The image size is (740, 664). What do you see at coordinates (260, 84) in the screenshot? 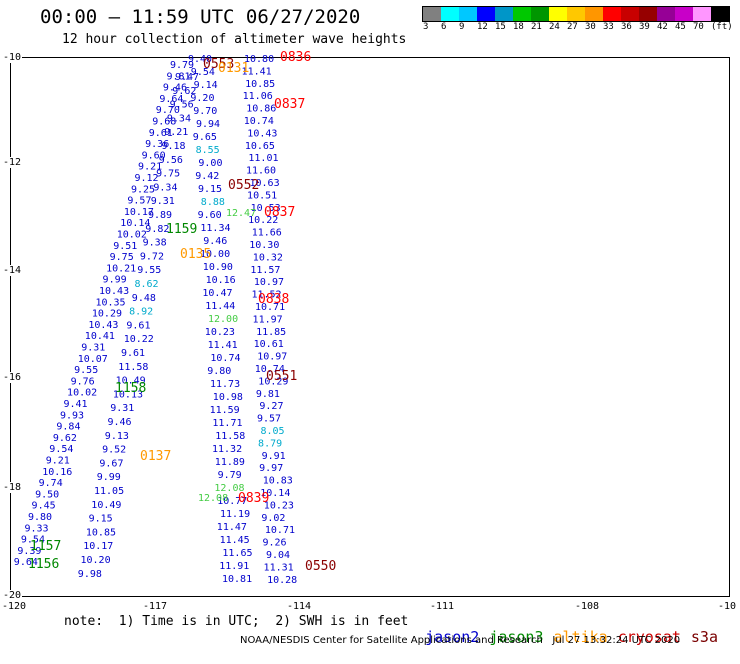
I see `wave-height-value: 10.85` at bounding box center [260, 84].